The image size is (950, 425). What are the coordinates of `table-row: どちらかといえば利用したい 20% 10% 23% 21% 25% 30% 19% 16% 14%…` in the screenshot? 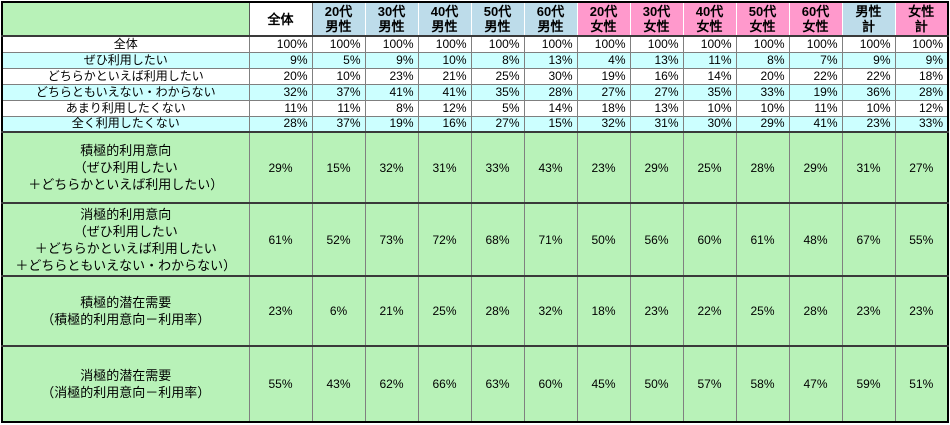 It's located at (474, 75).